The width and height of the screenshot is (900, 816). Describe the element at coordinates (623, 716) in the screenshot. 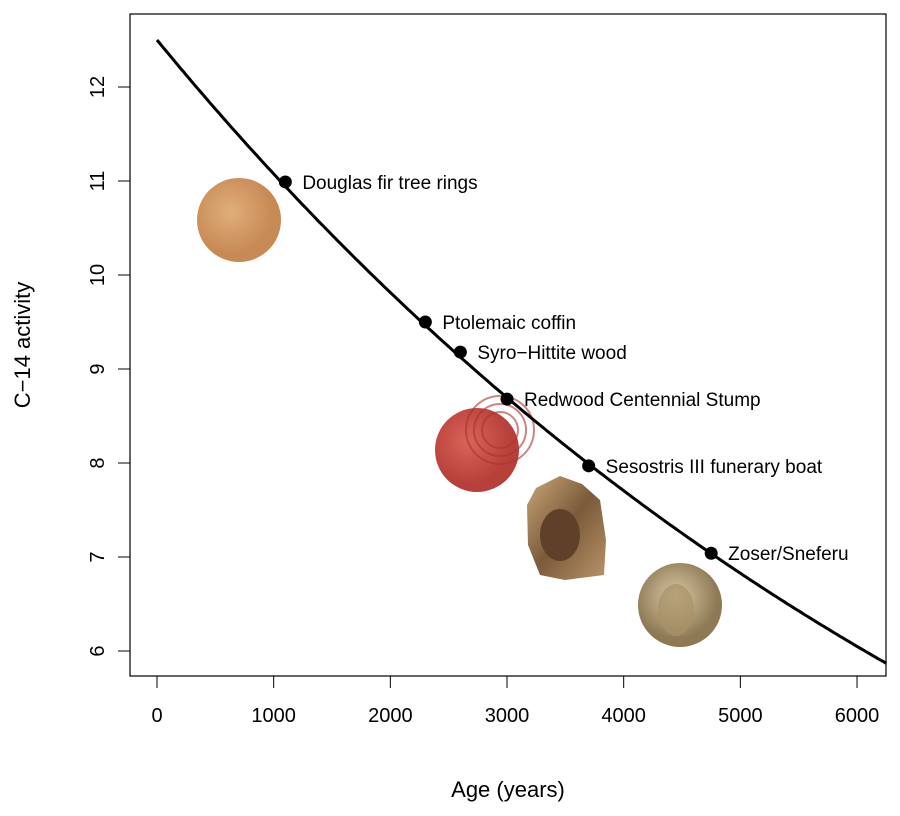

I see `x-tick-label: 4000` at that location.